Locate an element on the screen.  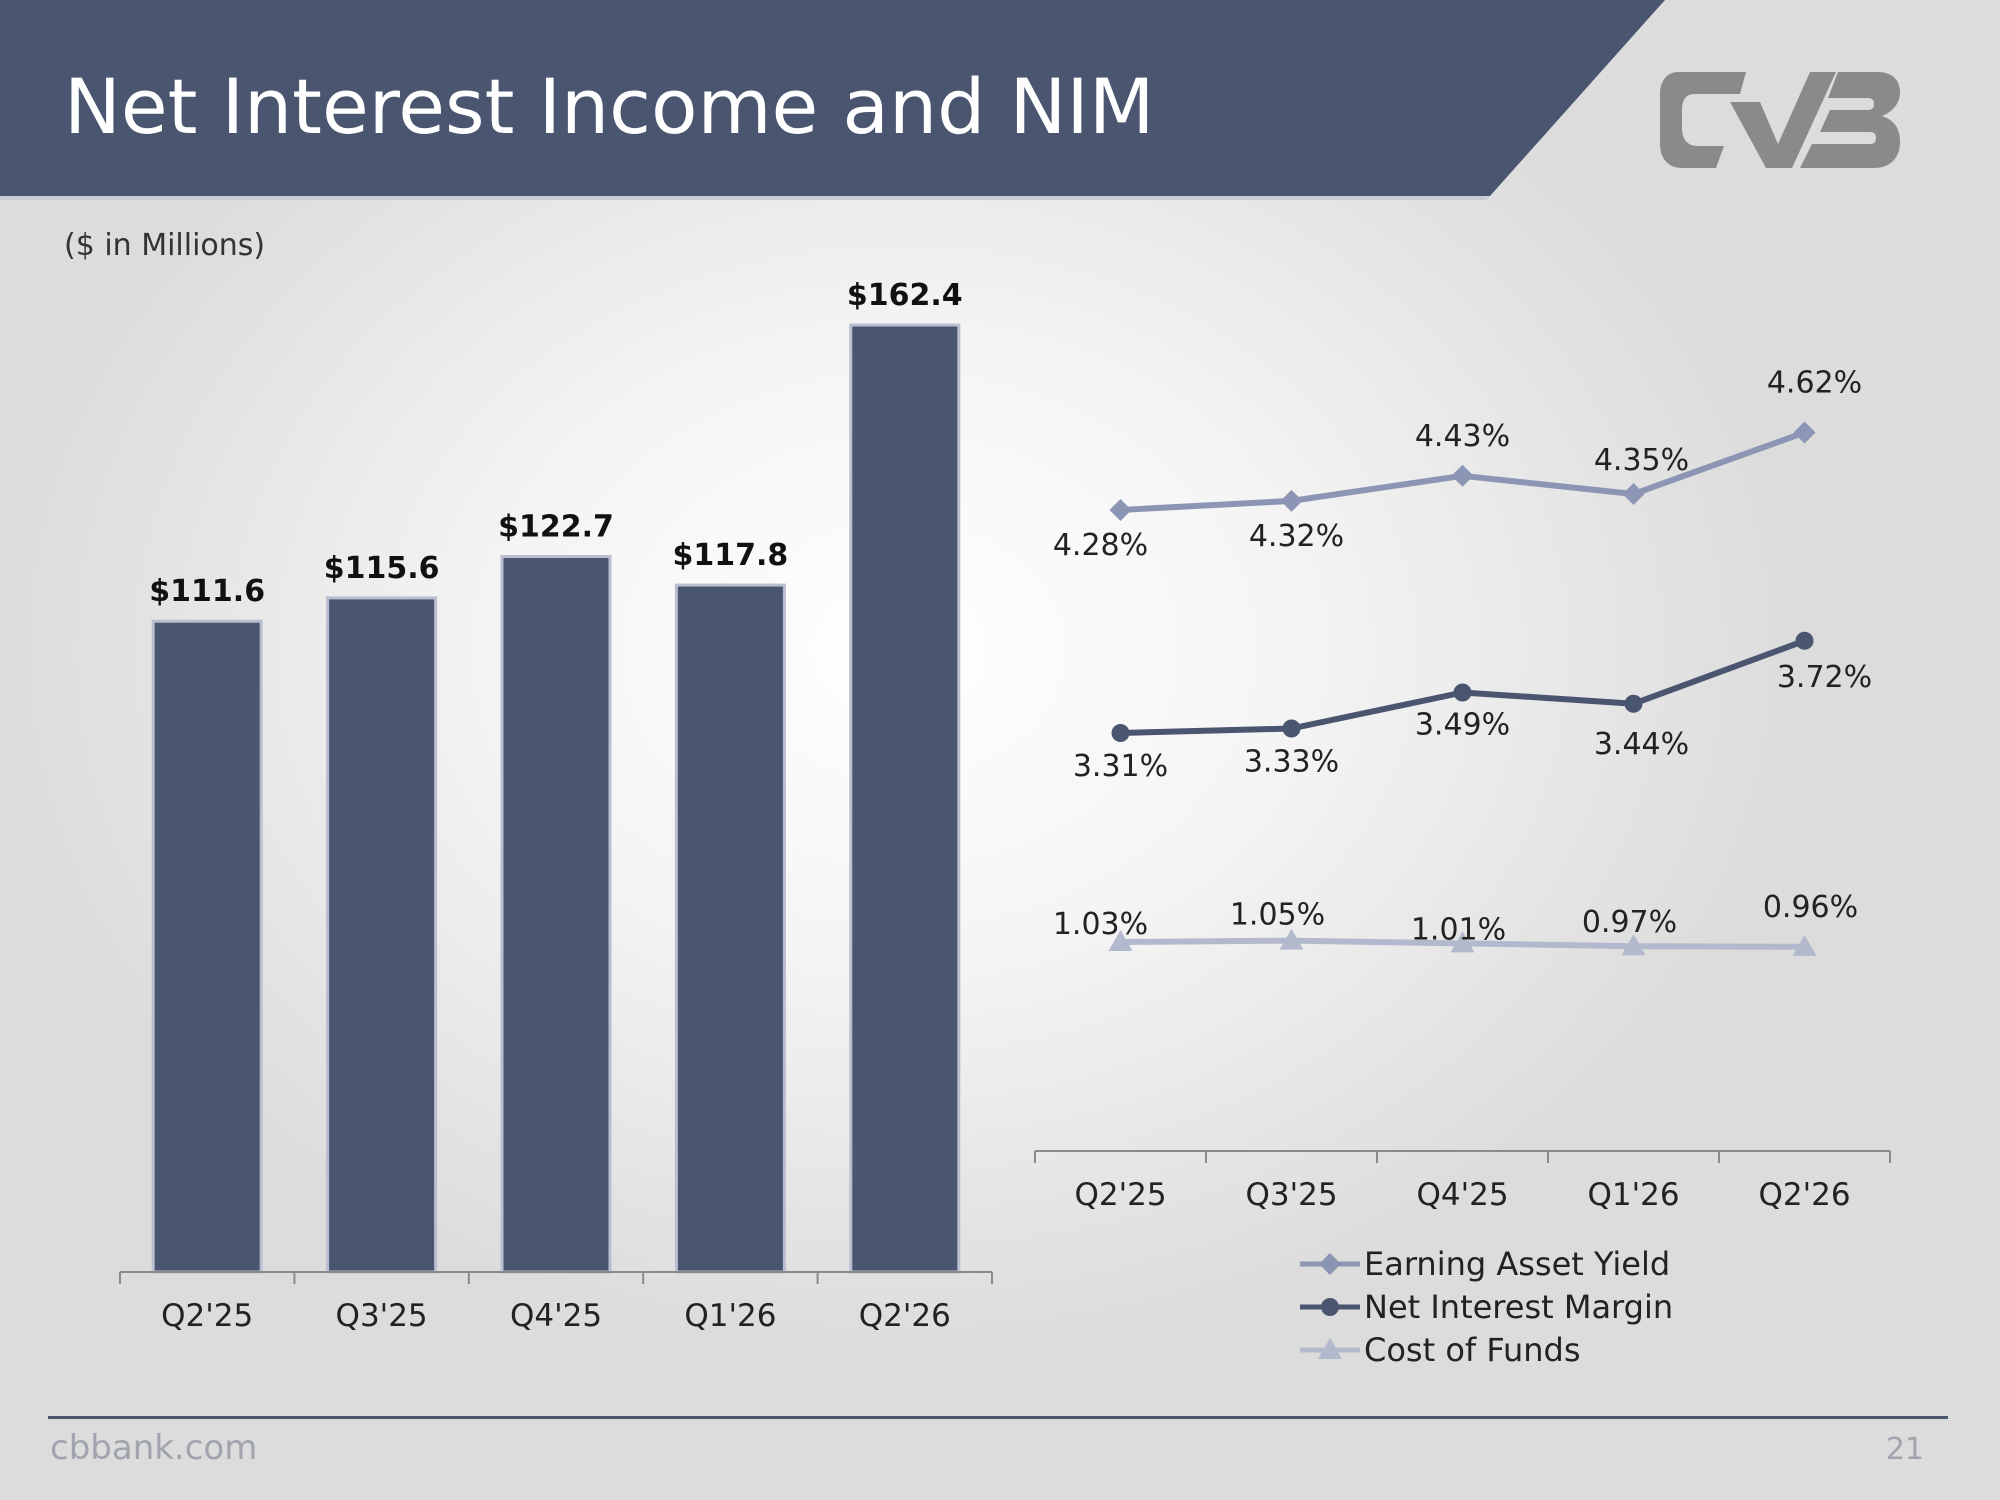
point-data-label: 3.44% is located at coordinates (1641, 744).